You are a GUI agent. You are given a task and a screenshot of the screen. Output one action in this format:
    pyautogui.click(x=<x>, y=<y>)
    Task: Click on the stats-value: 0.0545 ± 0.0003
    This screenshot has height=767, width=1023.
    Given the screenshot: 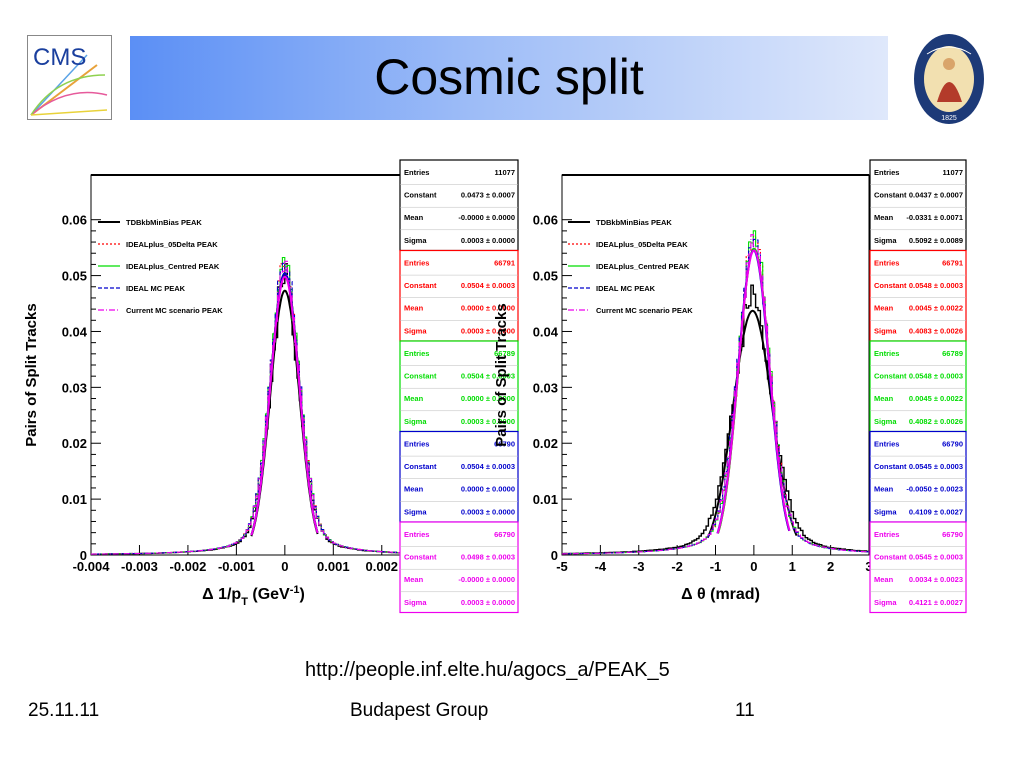 What is the action you would take?
    pyautogui.click(x=936, y=466)
    